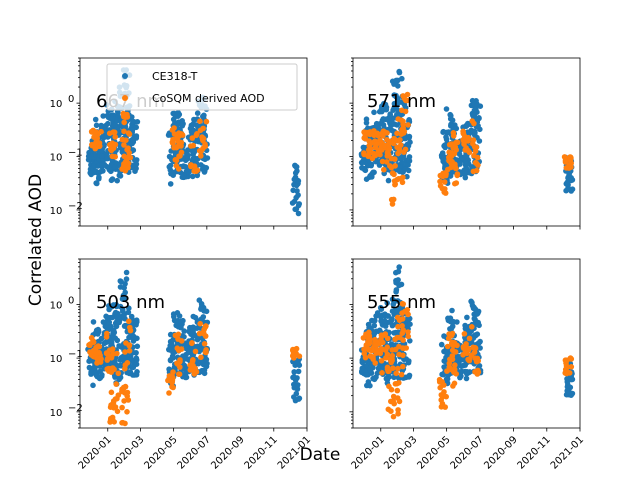  I want to click on legend-frame, so click(202, 87).